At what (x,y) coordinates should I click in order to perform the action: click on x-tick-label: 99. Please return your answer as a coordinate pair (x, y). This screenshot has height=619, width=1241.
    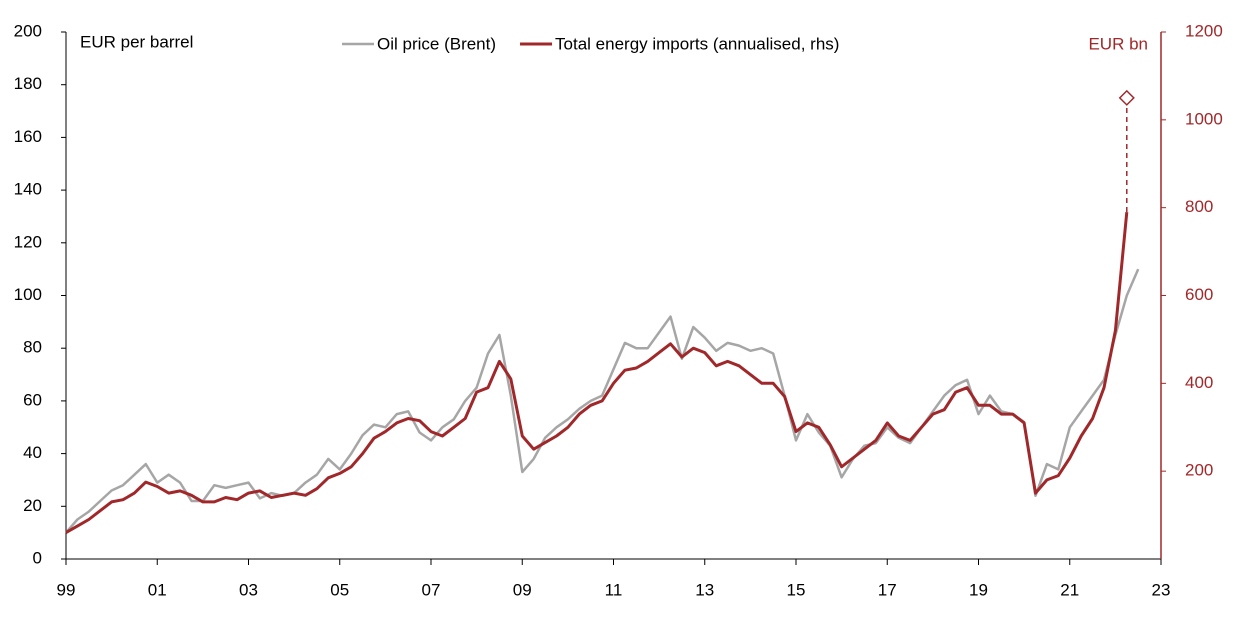
    Looking at the image, I should click on (66, 589).